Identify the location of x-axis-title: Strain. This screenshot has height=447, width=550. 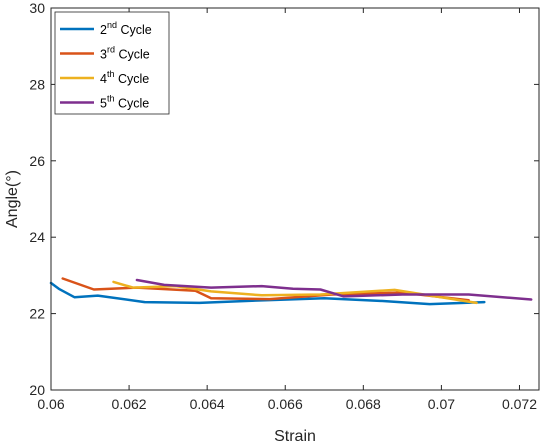
(295, 436).